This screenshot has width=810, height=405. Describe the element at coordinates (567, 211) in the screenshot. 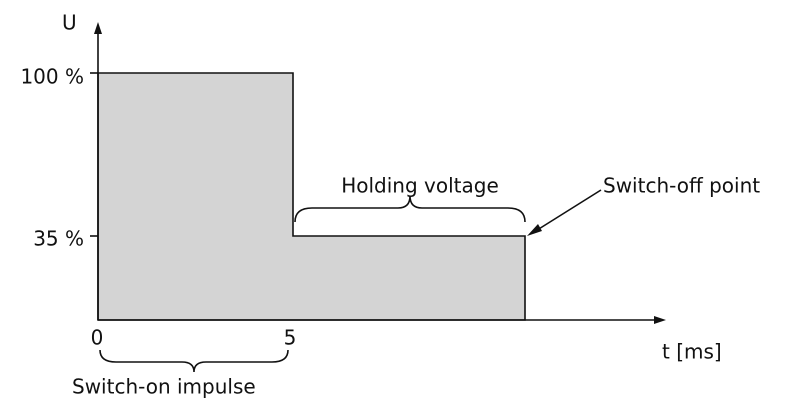

I see `pointer` at that location.